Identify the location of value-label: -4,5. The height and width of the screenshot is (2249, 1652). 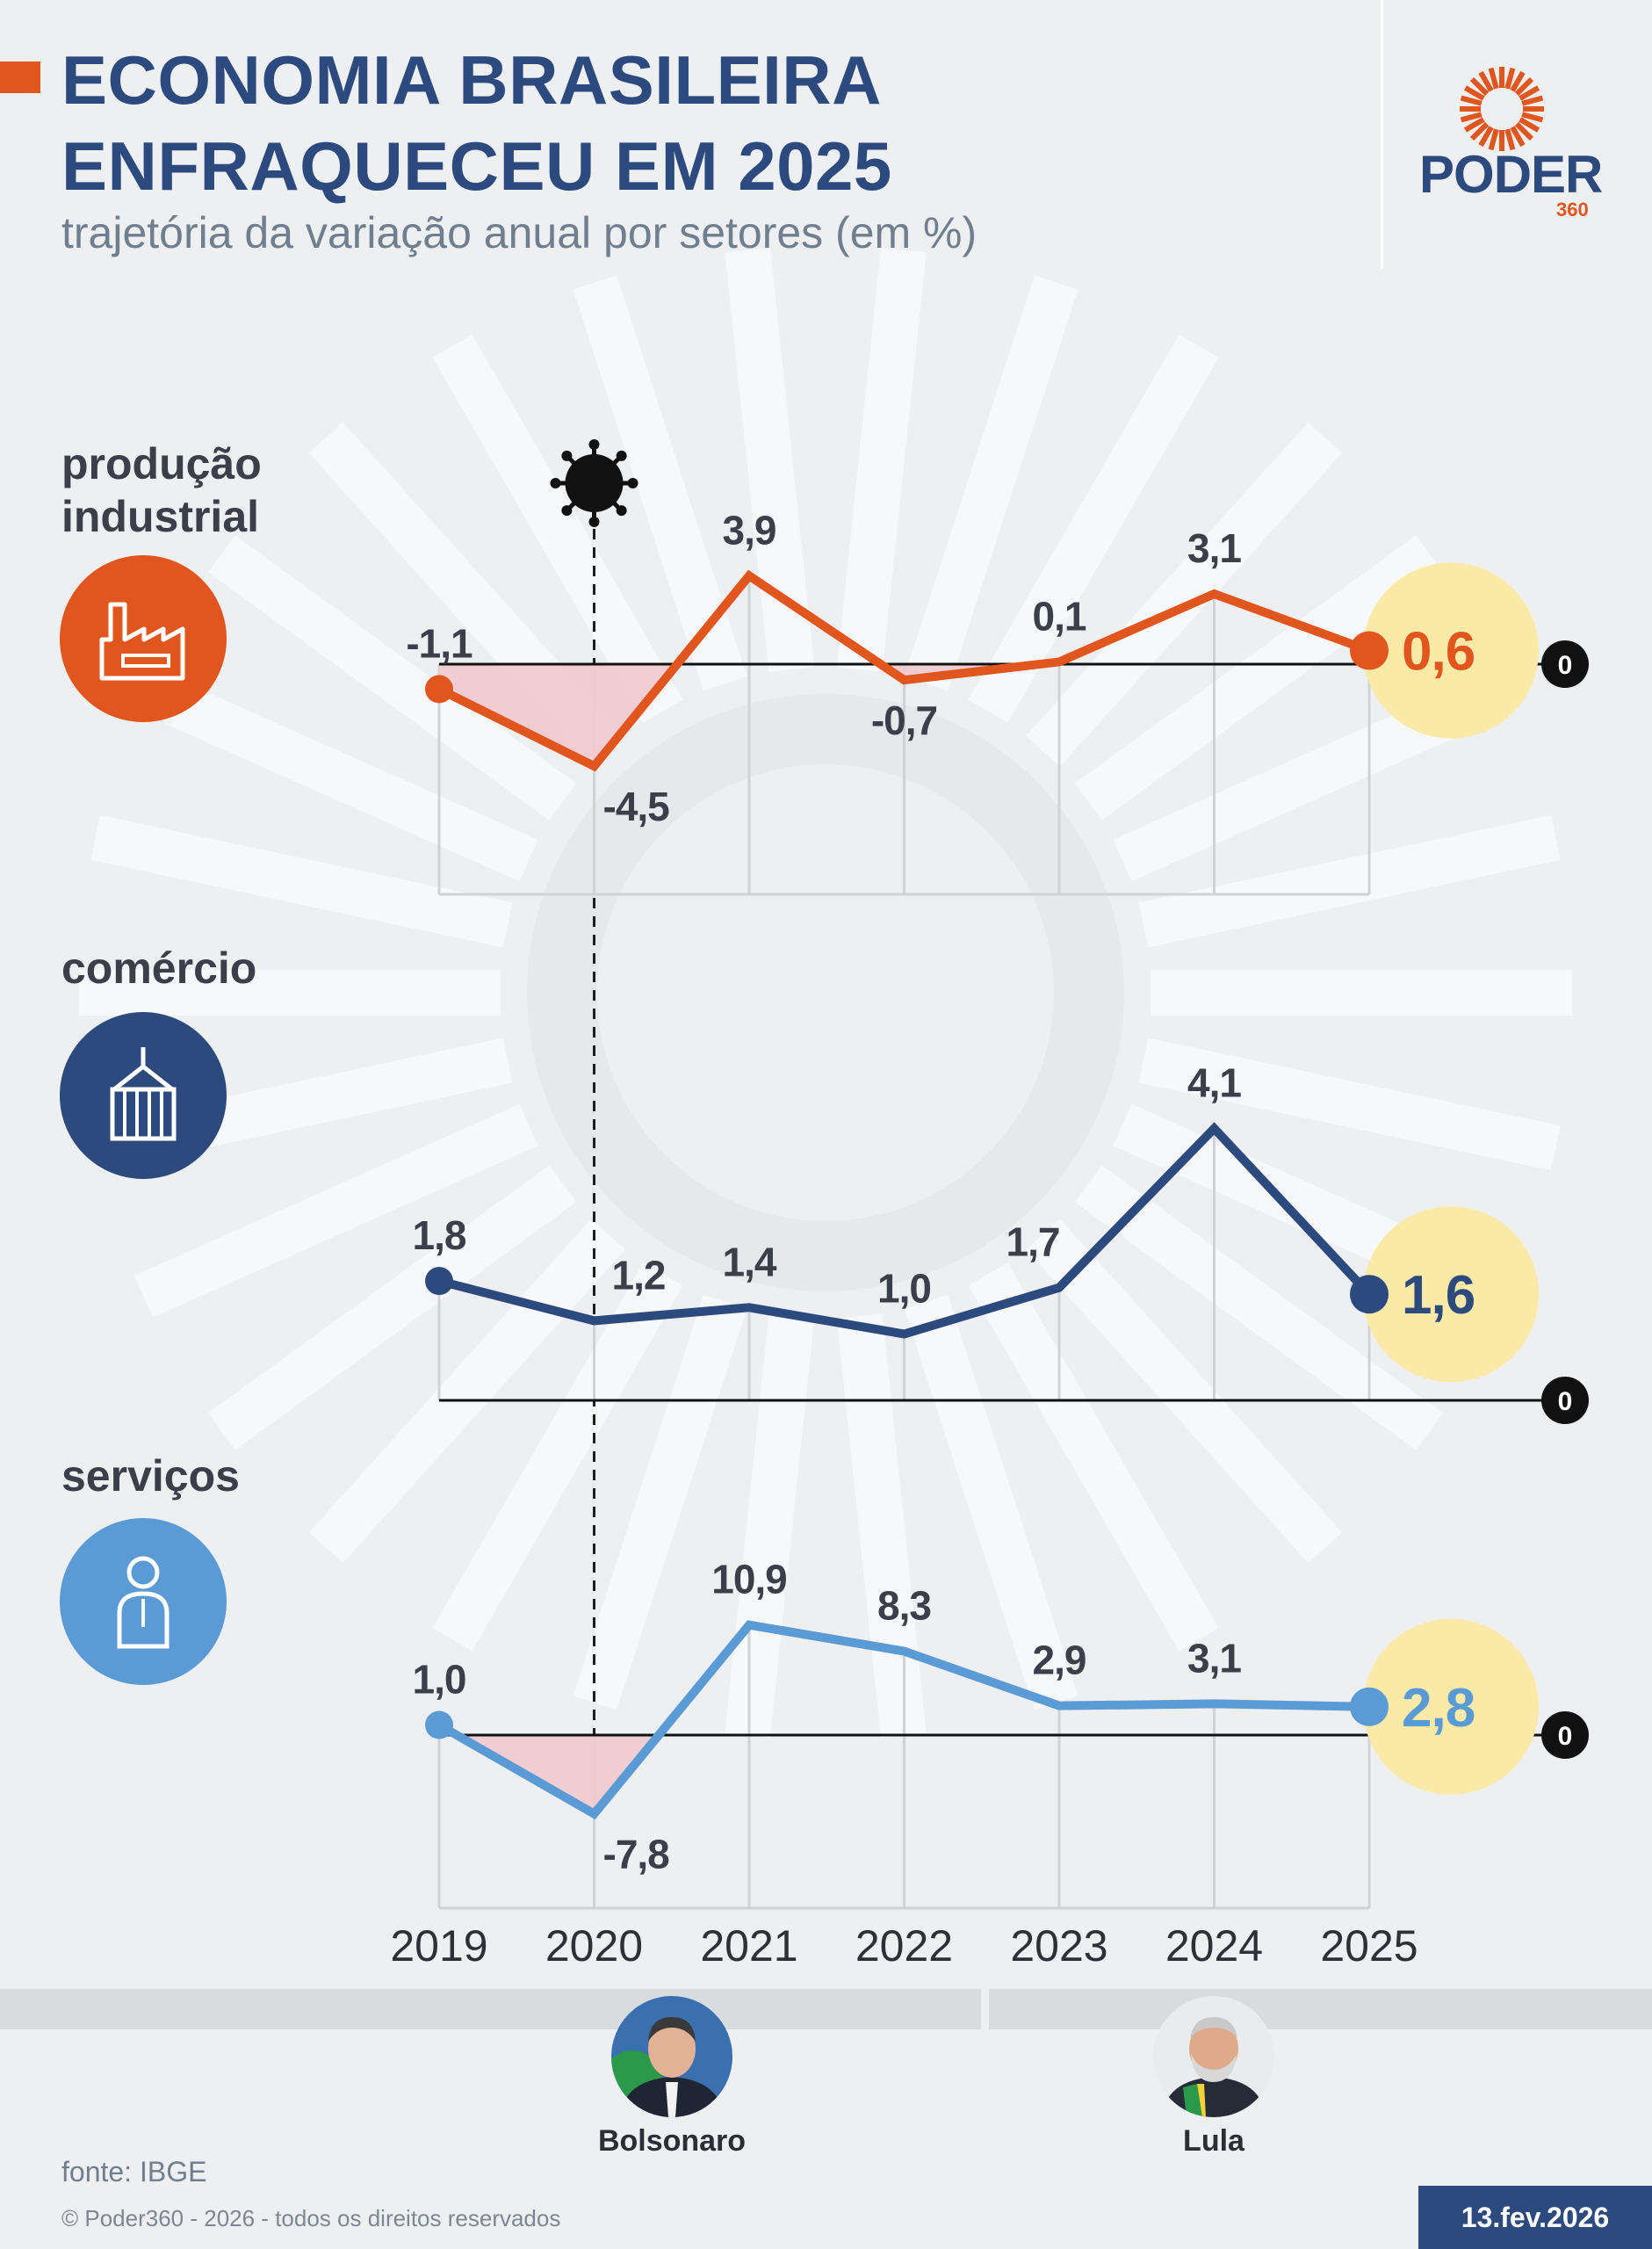
(636, 806).